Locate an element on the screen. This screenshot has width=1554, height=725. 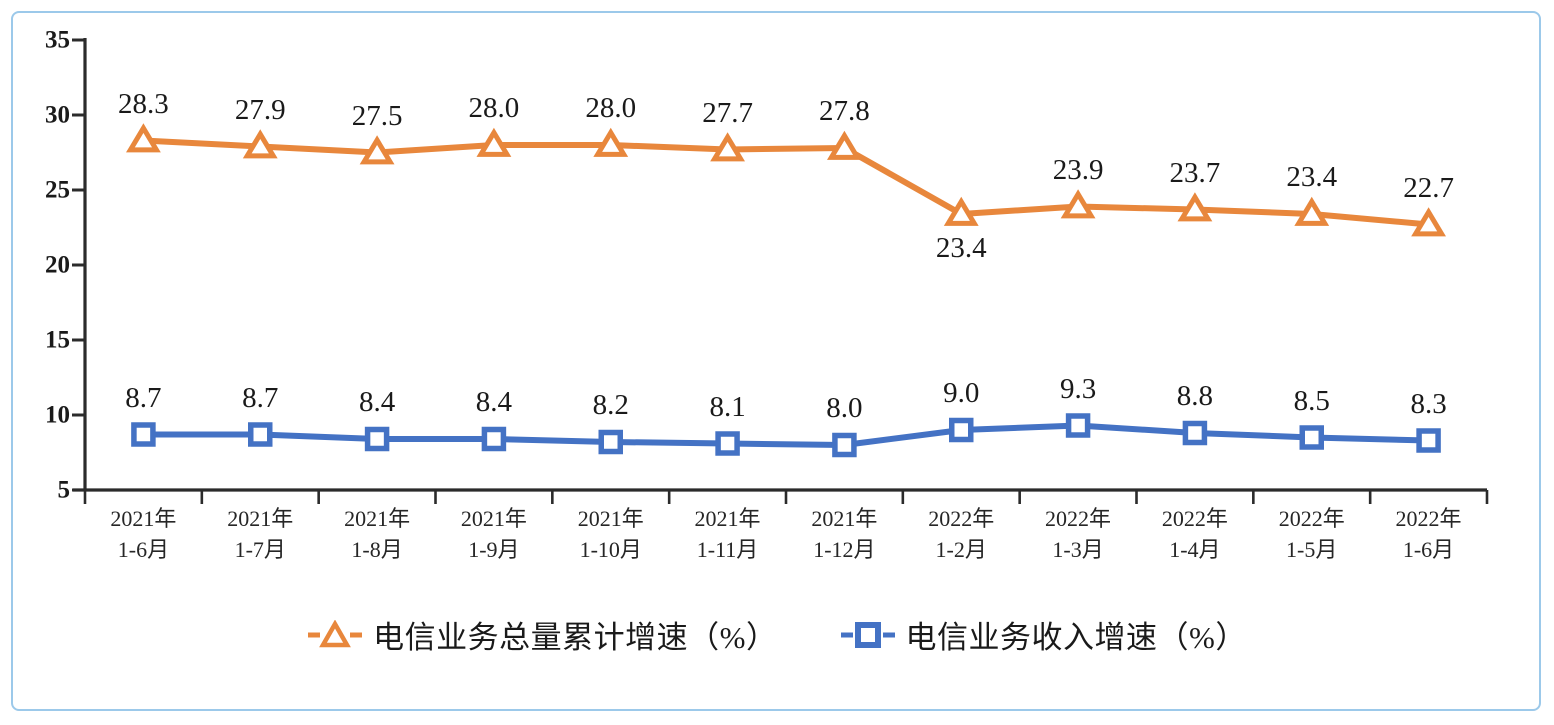
legend-item-2: 电信业务收入增速（%） is located at coordinates (1043, 634).